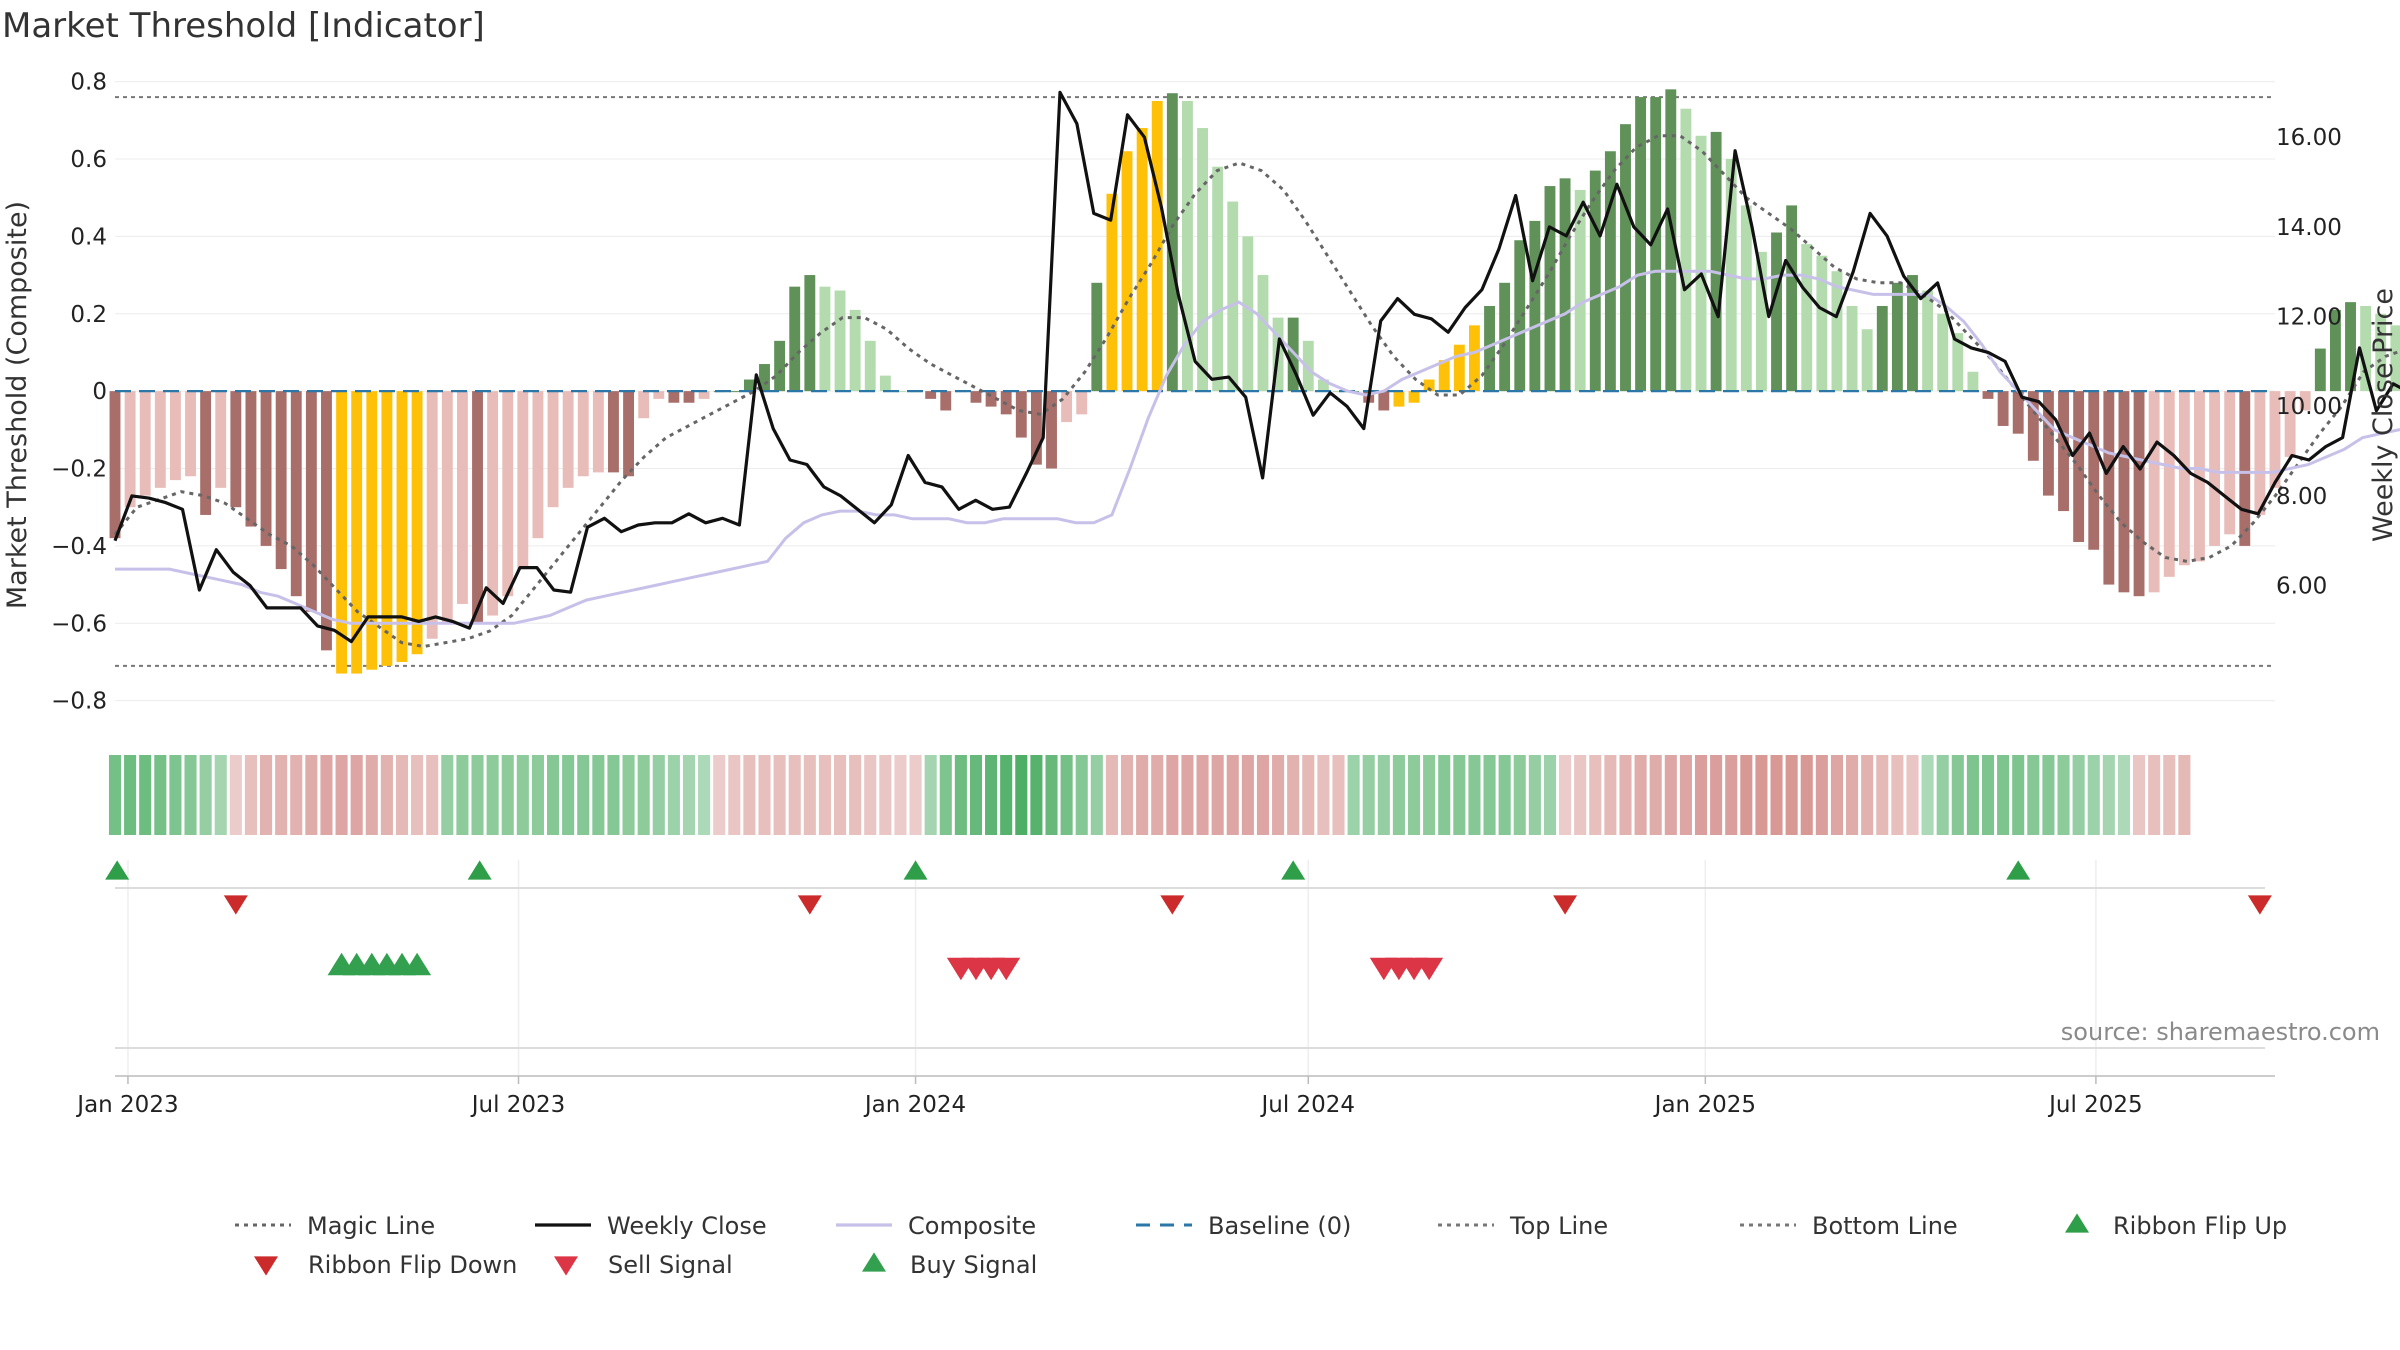 The width and height of the screenshot is (2400, 1350). Describe the element at coordinates (2301, 497) in the screenshot. I see `right-tick-label: 8.00` at that location.